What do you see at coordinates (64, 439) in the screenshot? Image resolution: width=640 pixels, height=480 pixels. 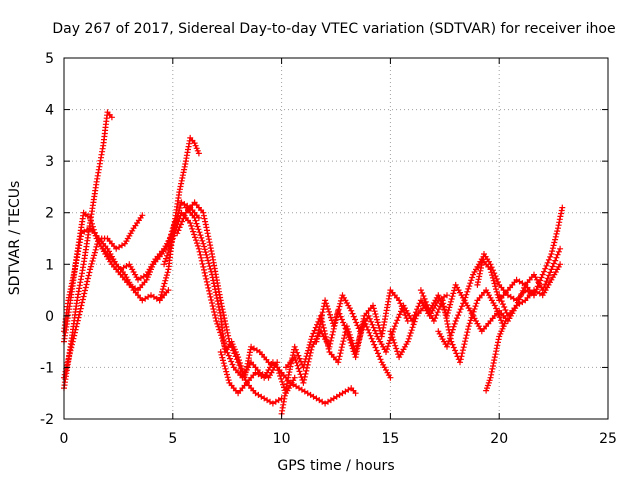 I see `x-tick-label: 0` at bounding box center [64, 439].